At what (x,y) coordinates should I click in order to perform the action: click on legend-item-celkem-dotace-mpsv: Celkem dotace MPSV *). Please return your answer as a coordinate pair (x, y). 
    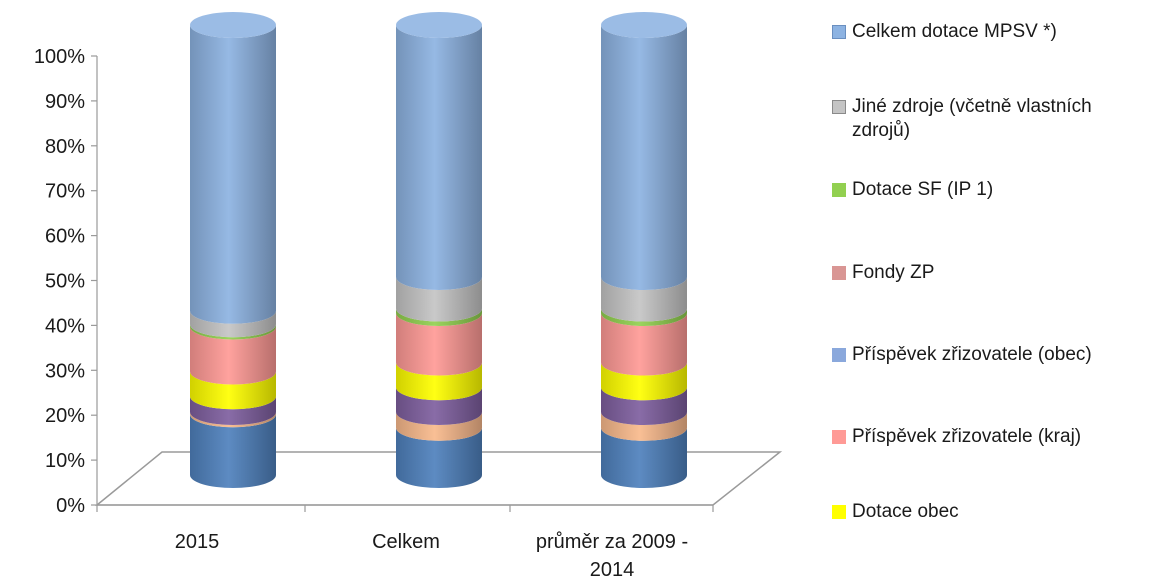
    Looking at the image, I should click on (998, 32).